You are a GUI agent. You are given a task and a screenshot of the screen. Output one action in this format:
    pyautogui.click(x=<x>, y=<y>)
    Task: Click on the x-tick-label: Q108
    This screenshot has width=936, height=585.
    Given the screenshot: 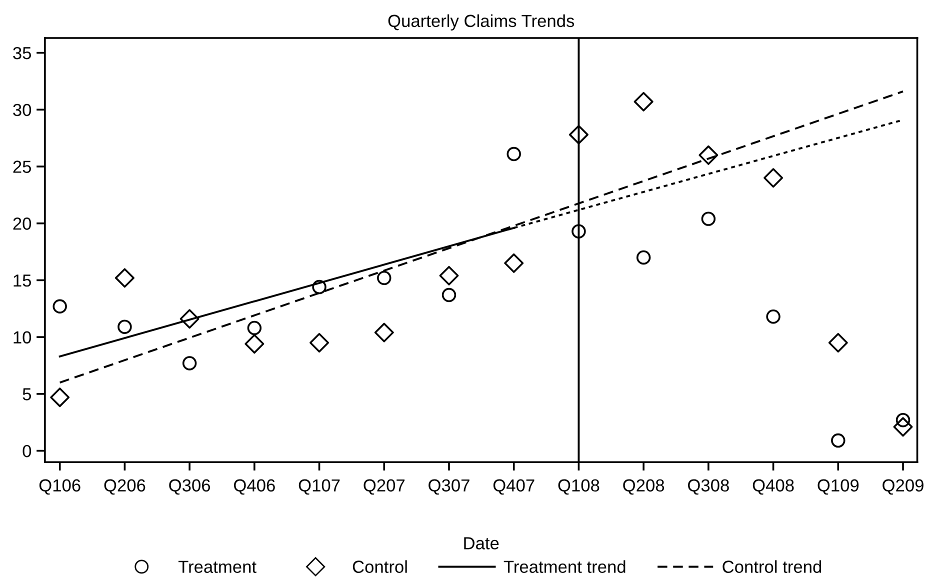 What is the action you would take?
    pyautogui.click(x=579, y=487)
    